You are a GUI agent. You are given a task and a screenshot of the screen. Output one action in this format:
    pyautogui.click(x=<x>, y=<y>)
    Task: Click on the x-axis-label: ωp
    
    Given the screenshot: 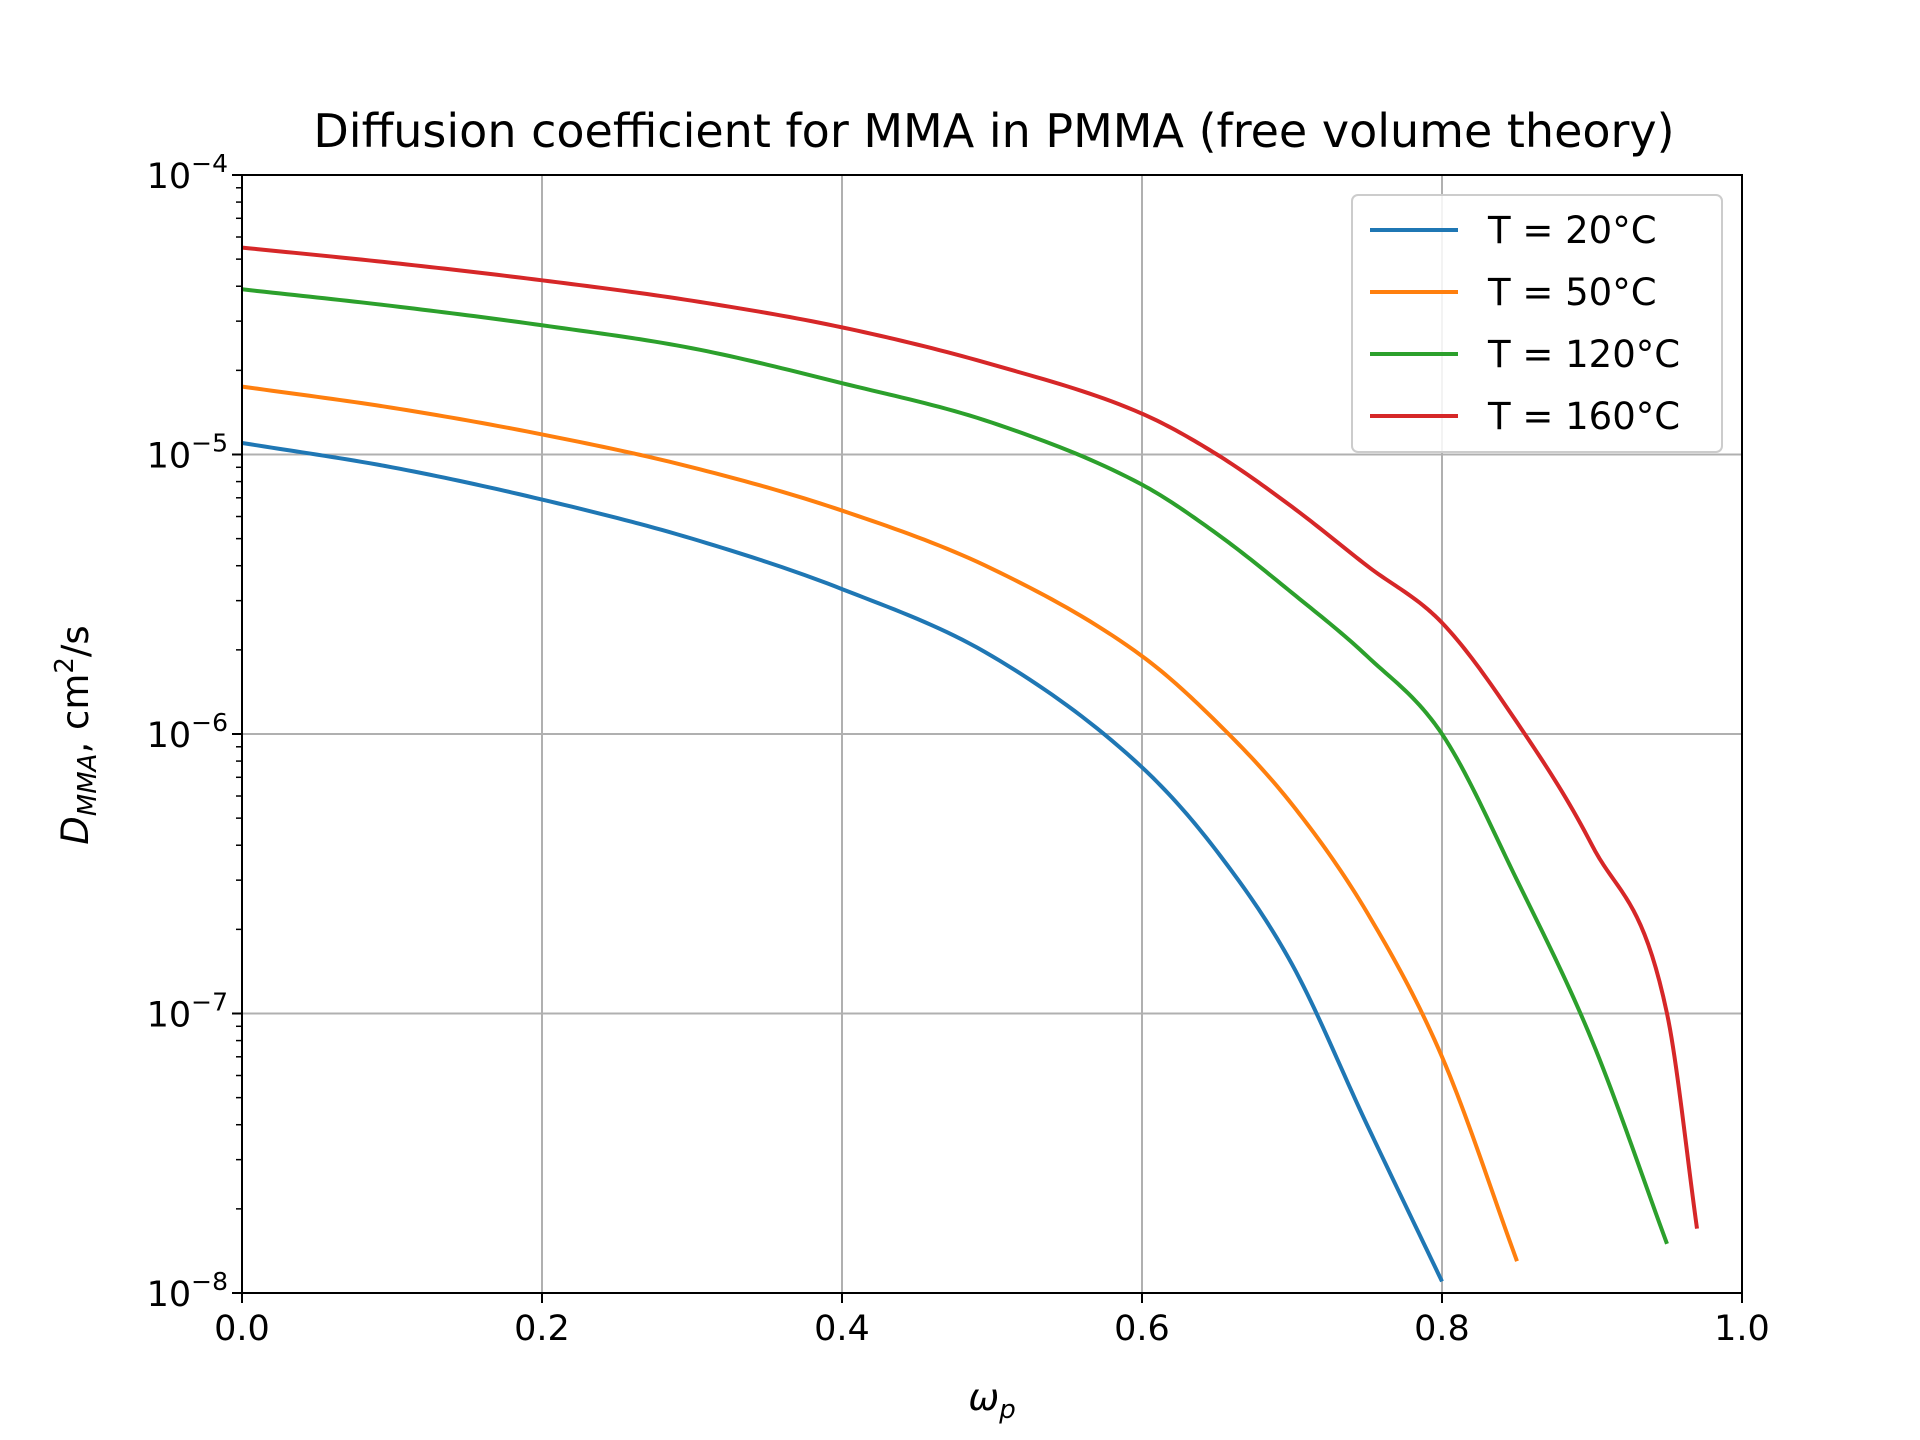 What is the action you would take?
    pyautogui.click(x=992, y=1400)
    